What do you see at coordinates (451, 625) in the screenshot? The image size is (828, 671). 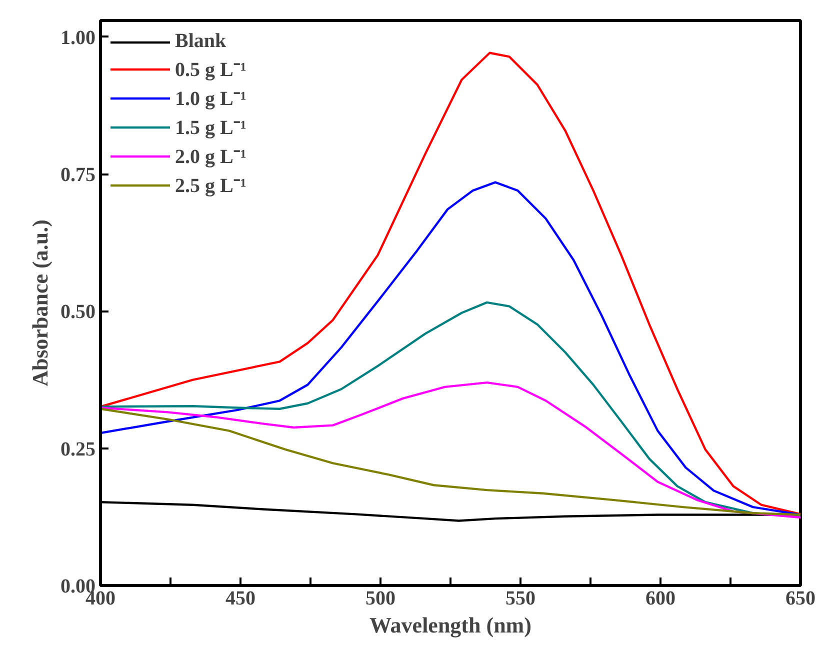 I see `x-axis-title: Wavelength (nm)` at bounding box center [451, 625].